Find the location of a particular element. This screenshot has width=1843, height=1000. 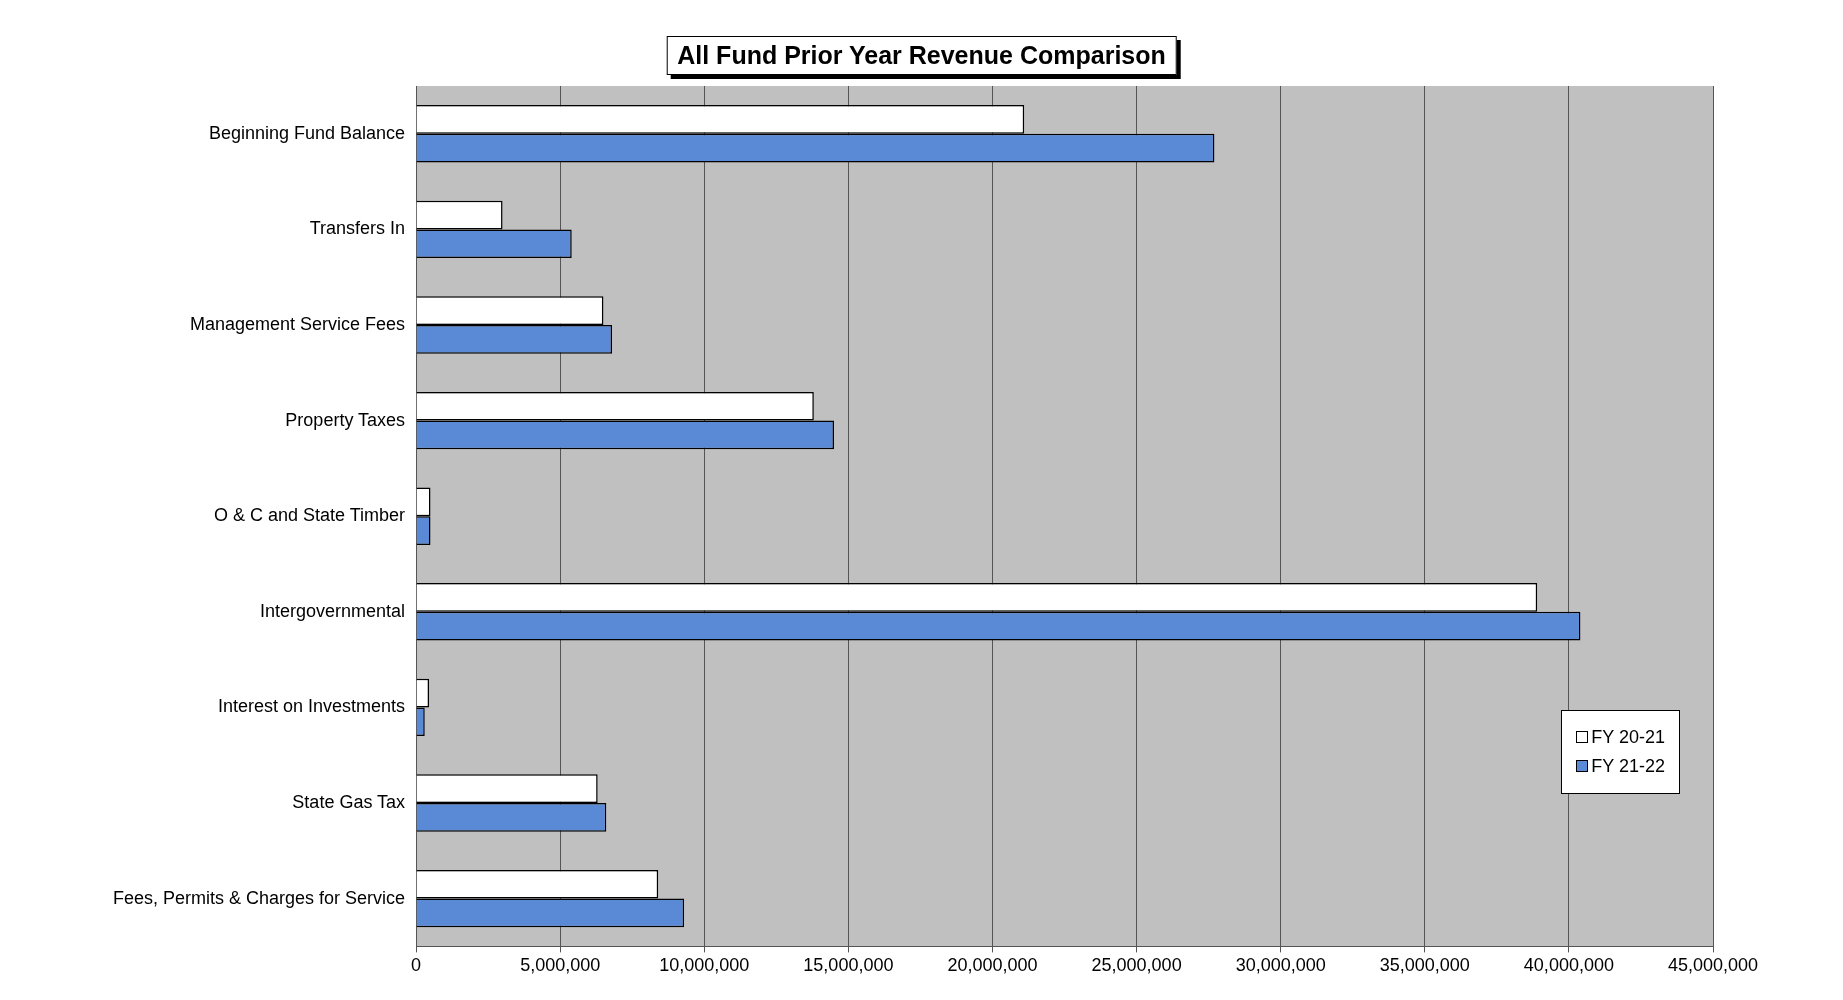

y-tick-label: Intergovernmental is located at coordinates (333, 610).